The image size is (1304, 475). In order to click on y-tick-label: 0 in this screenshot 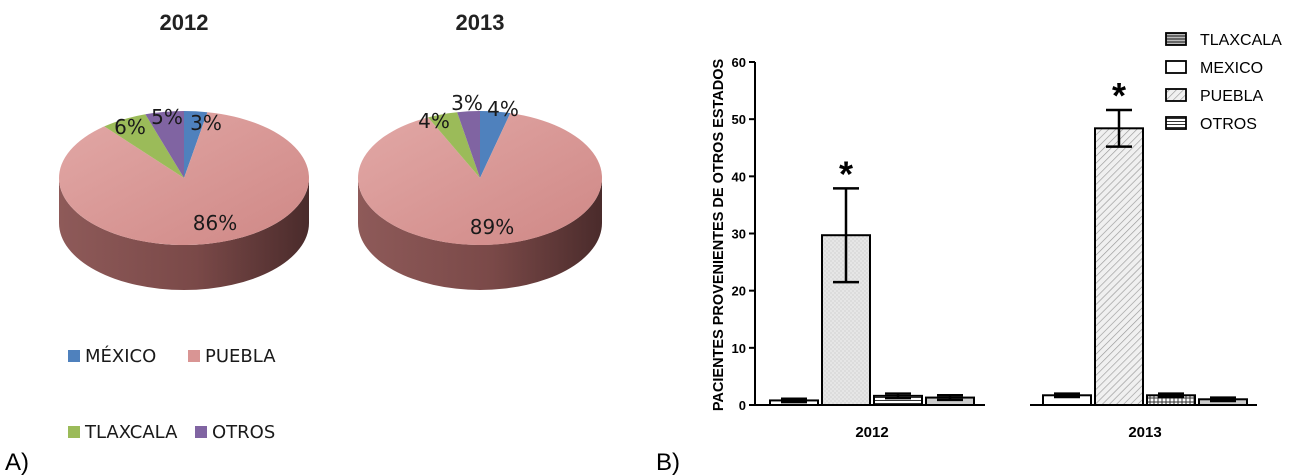, I will do `click(742, 405)`.